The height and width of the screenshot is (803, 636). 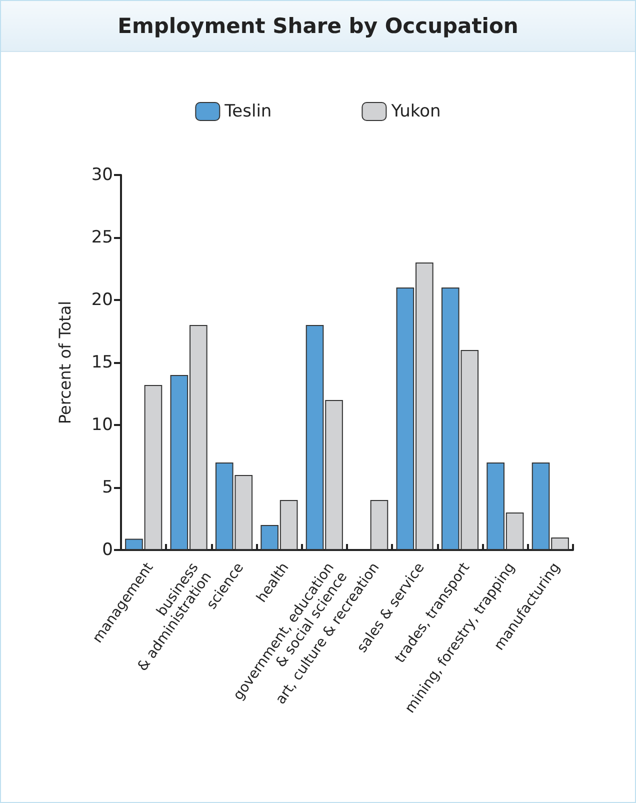 What do you see at coordinates (102, 425) in the screenshot?
I see `y-tick-label: 10` at bounding box center [102, 425].